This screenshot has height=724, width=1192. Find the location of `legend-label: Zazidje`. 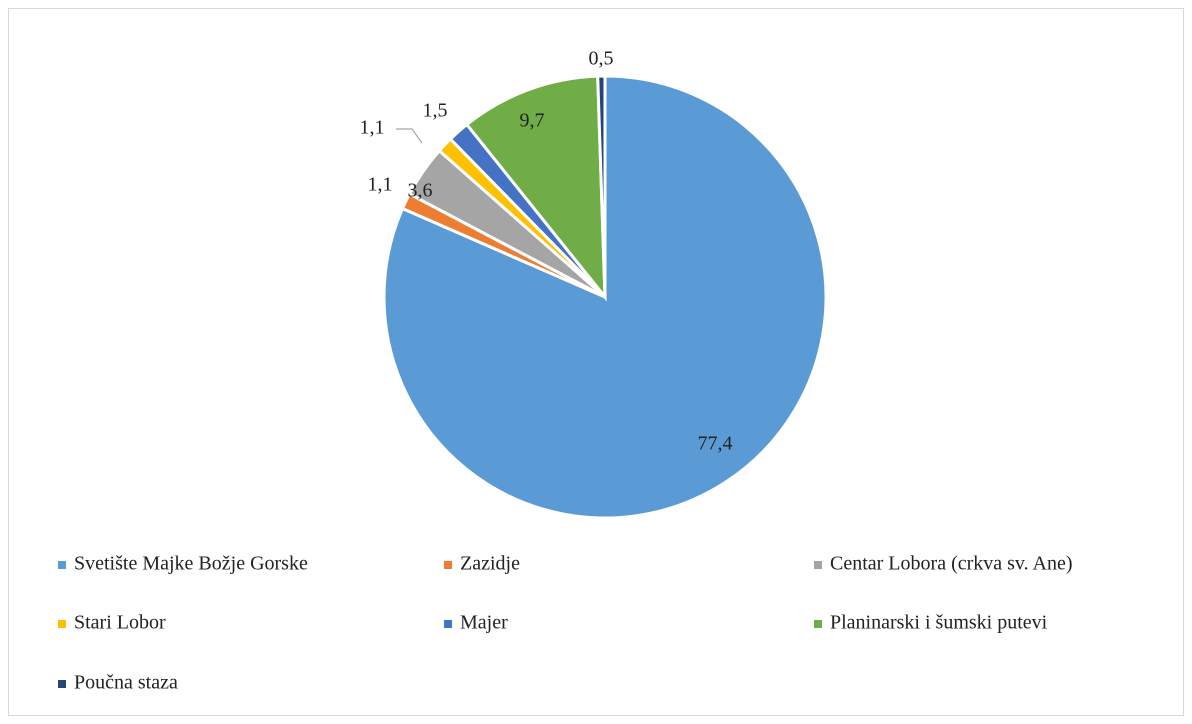

legend-label: Zazidje is located at coordinates (490, 564).